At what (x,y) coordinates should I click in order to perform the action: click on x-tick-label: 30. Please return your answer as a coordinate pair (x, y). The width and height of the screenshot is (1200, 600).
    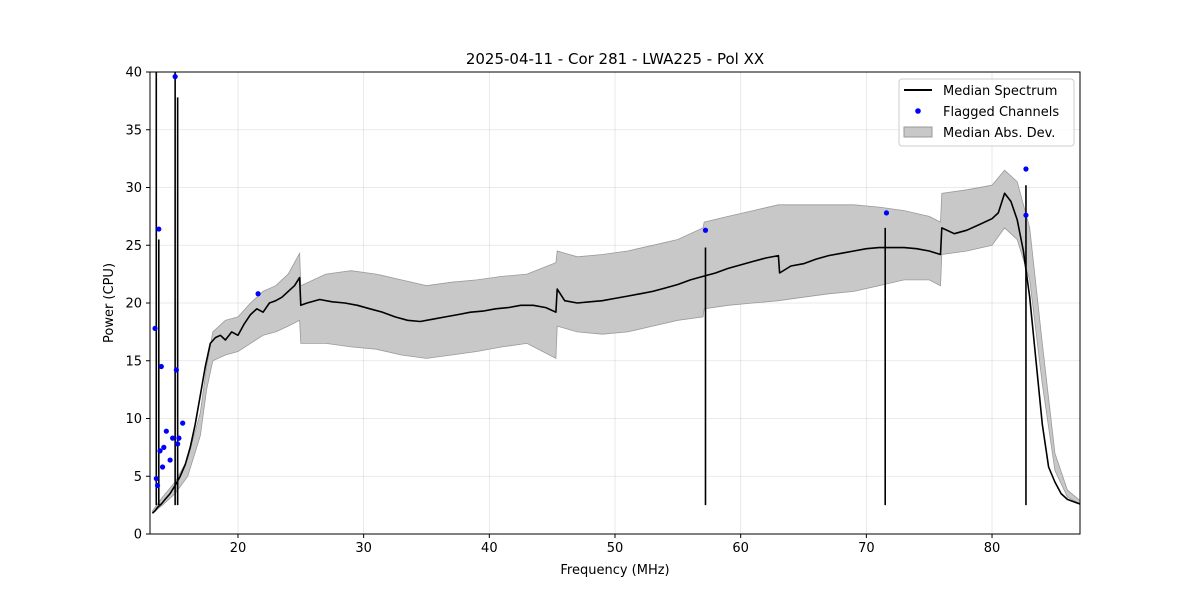
    Looking at the image, I should click on (363, 548).